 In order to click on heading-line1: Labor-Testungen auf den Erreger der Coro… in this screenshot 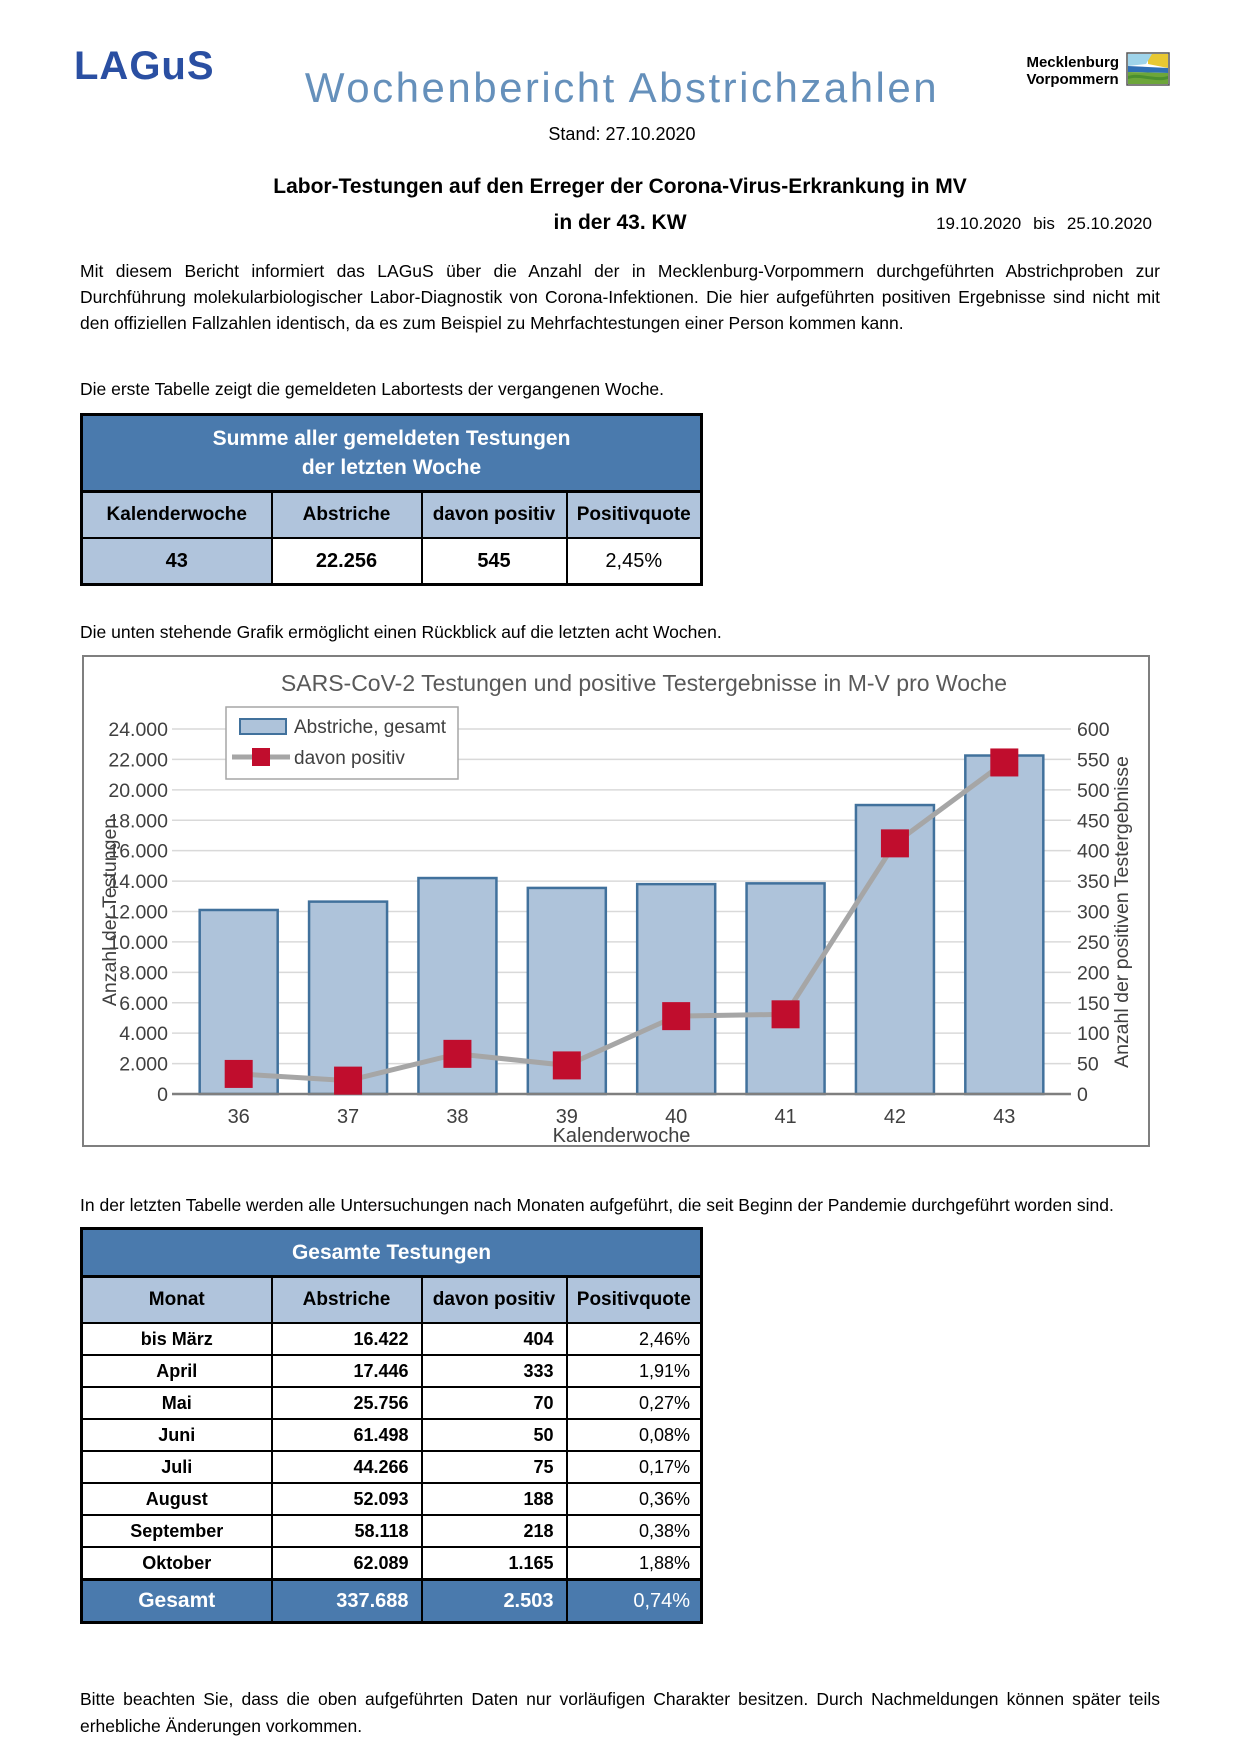, I will do `click(620, 186)`.